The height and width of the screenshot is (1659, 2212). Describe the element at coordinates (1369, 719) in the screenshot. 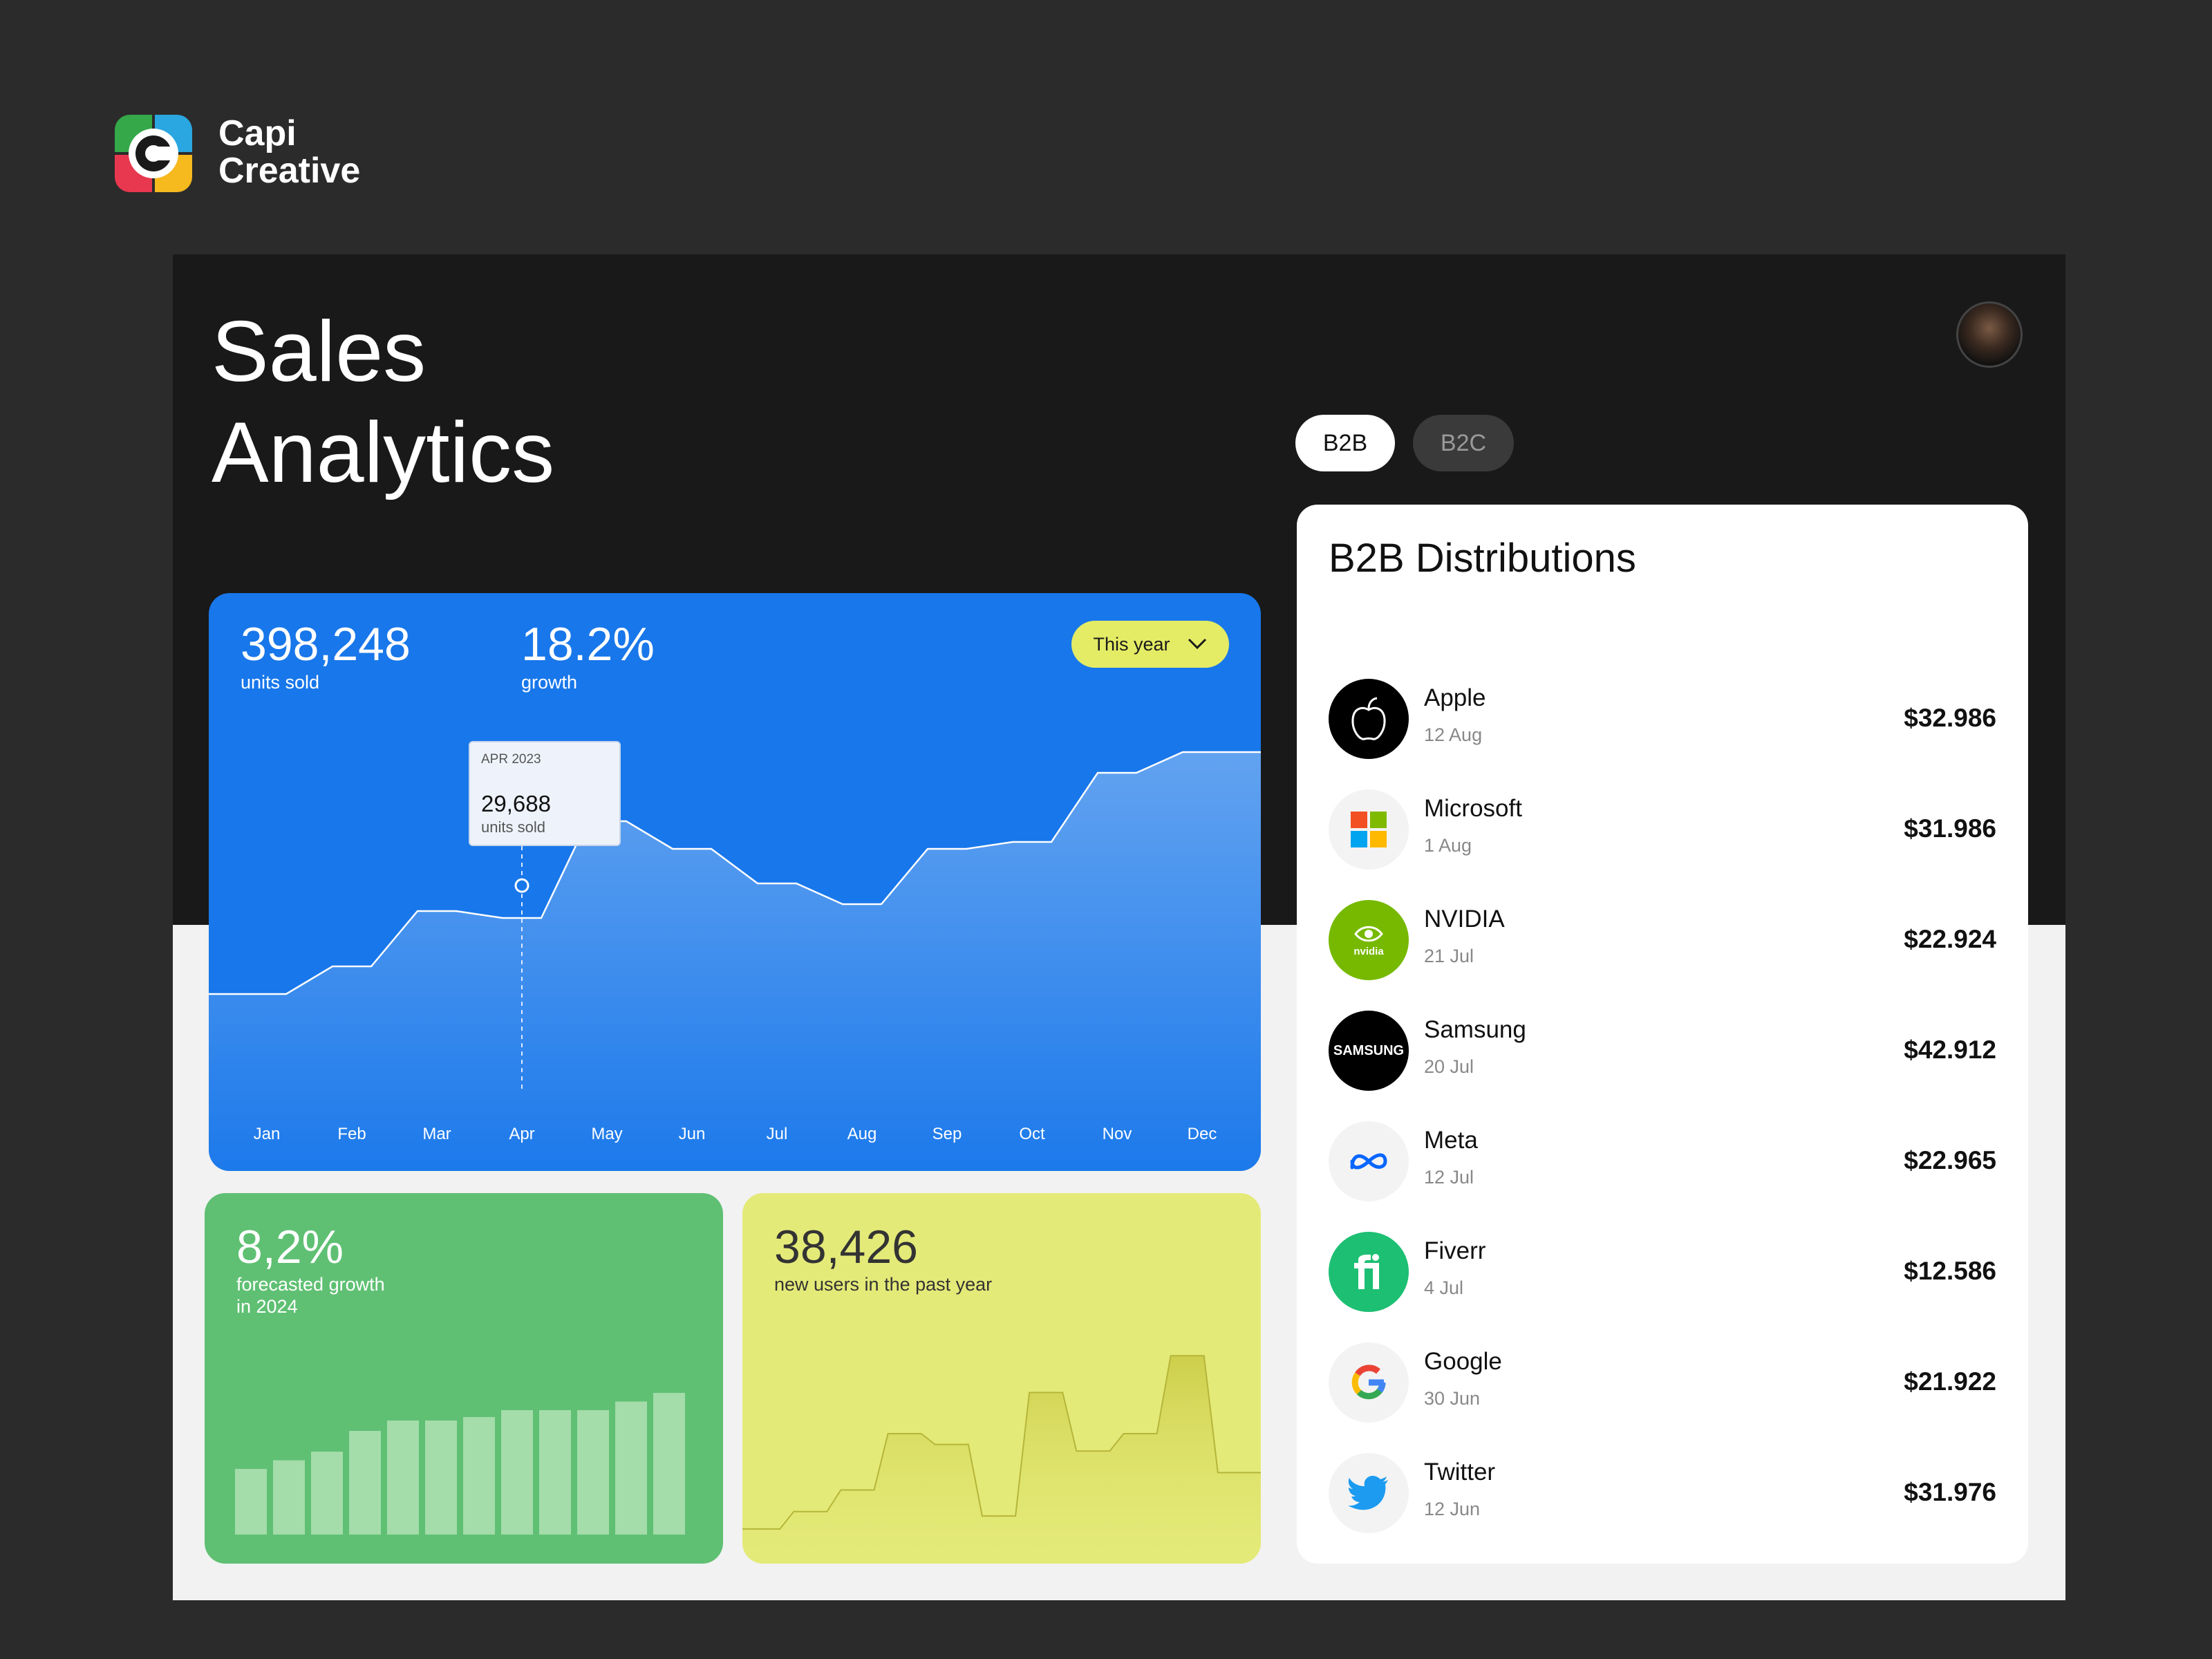

I see `apple-icon` at that location.